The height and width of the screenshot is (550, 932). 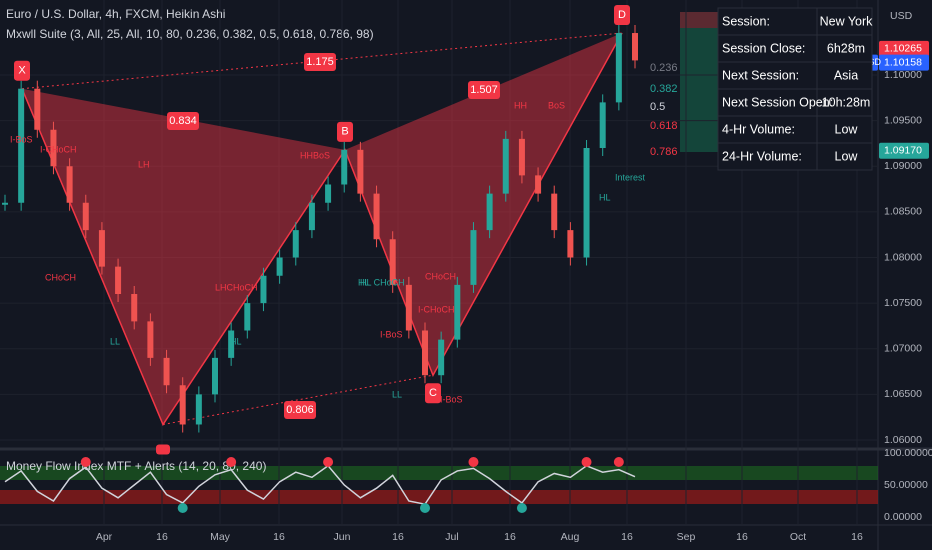 What do you see at coordinates (439, 497) in the screenshot?
I see `oversold-band` at bounding box center [439, 497].